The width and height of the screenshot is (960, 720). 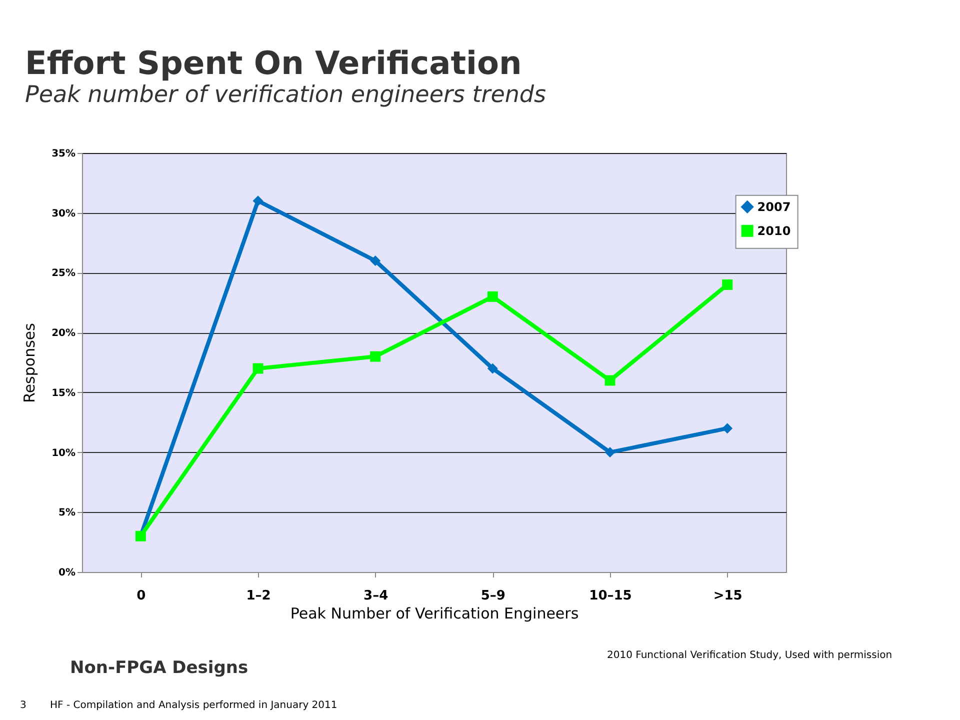 What do you see at coordinates (23, 705) in the screenshot?
I see `text: 3` at bounding box center [23, 705].